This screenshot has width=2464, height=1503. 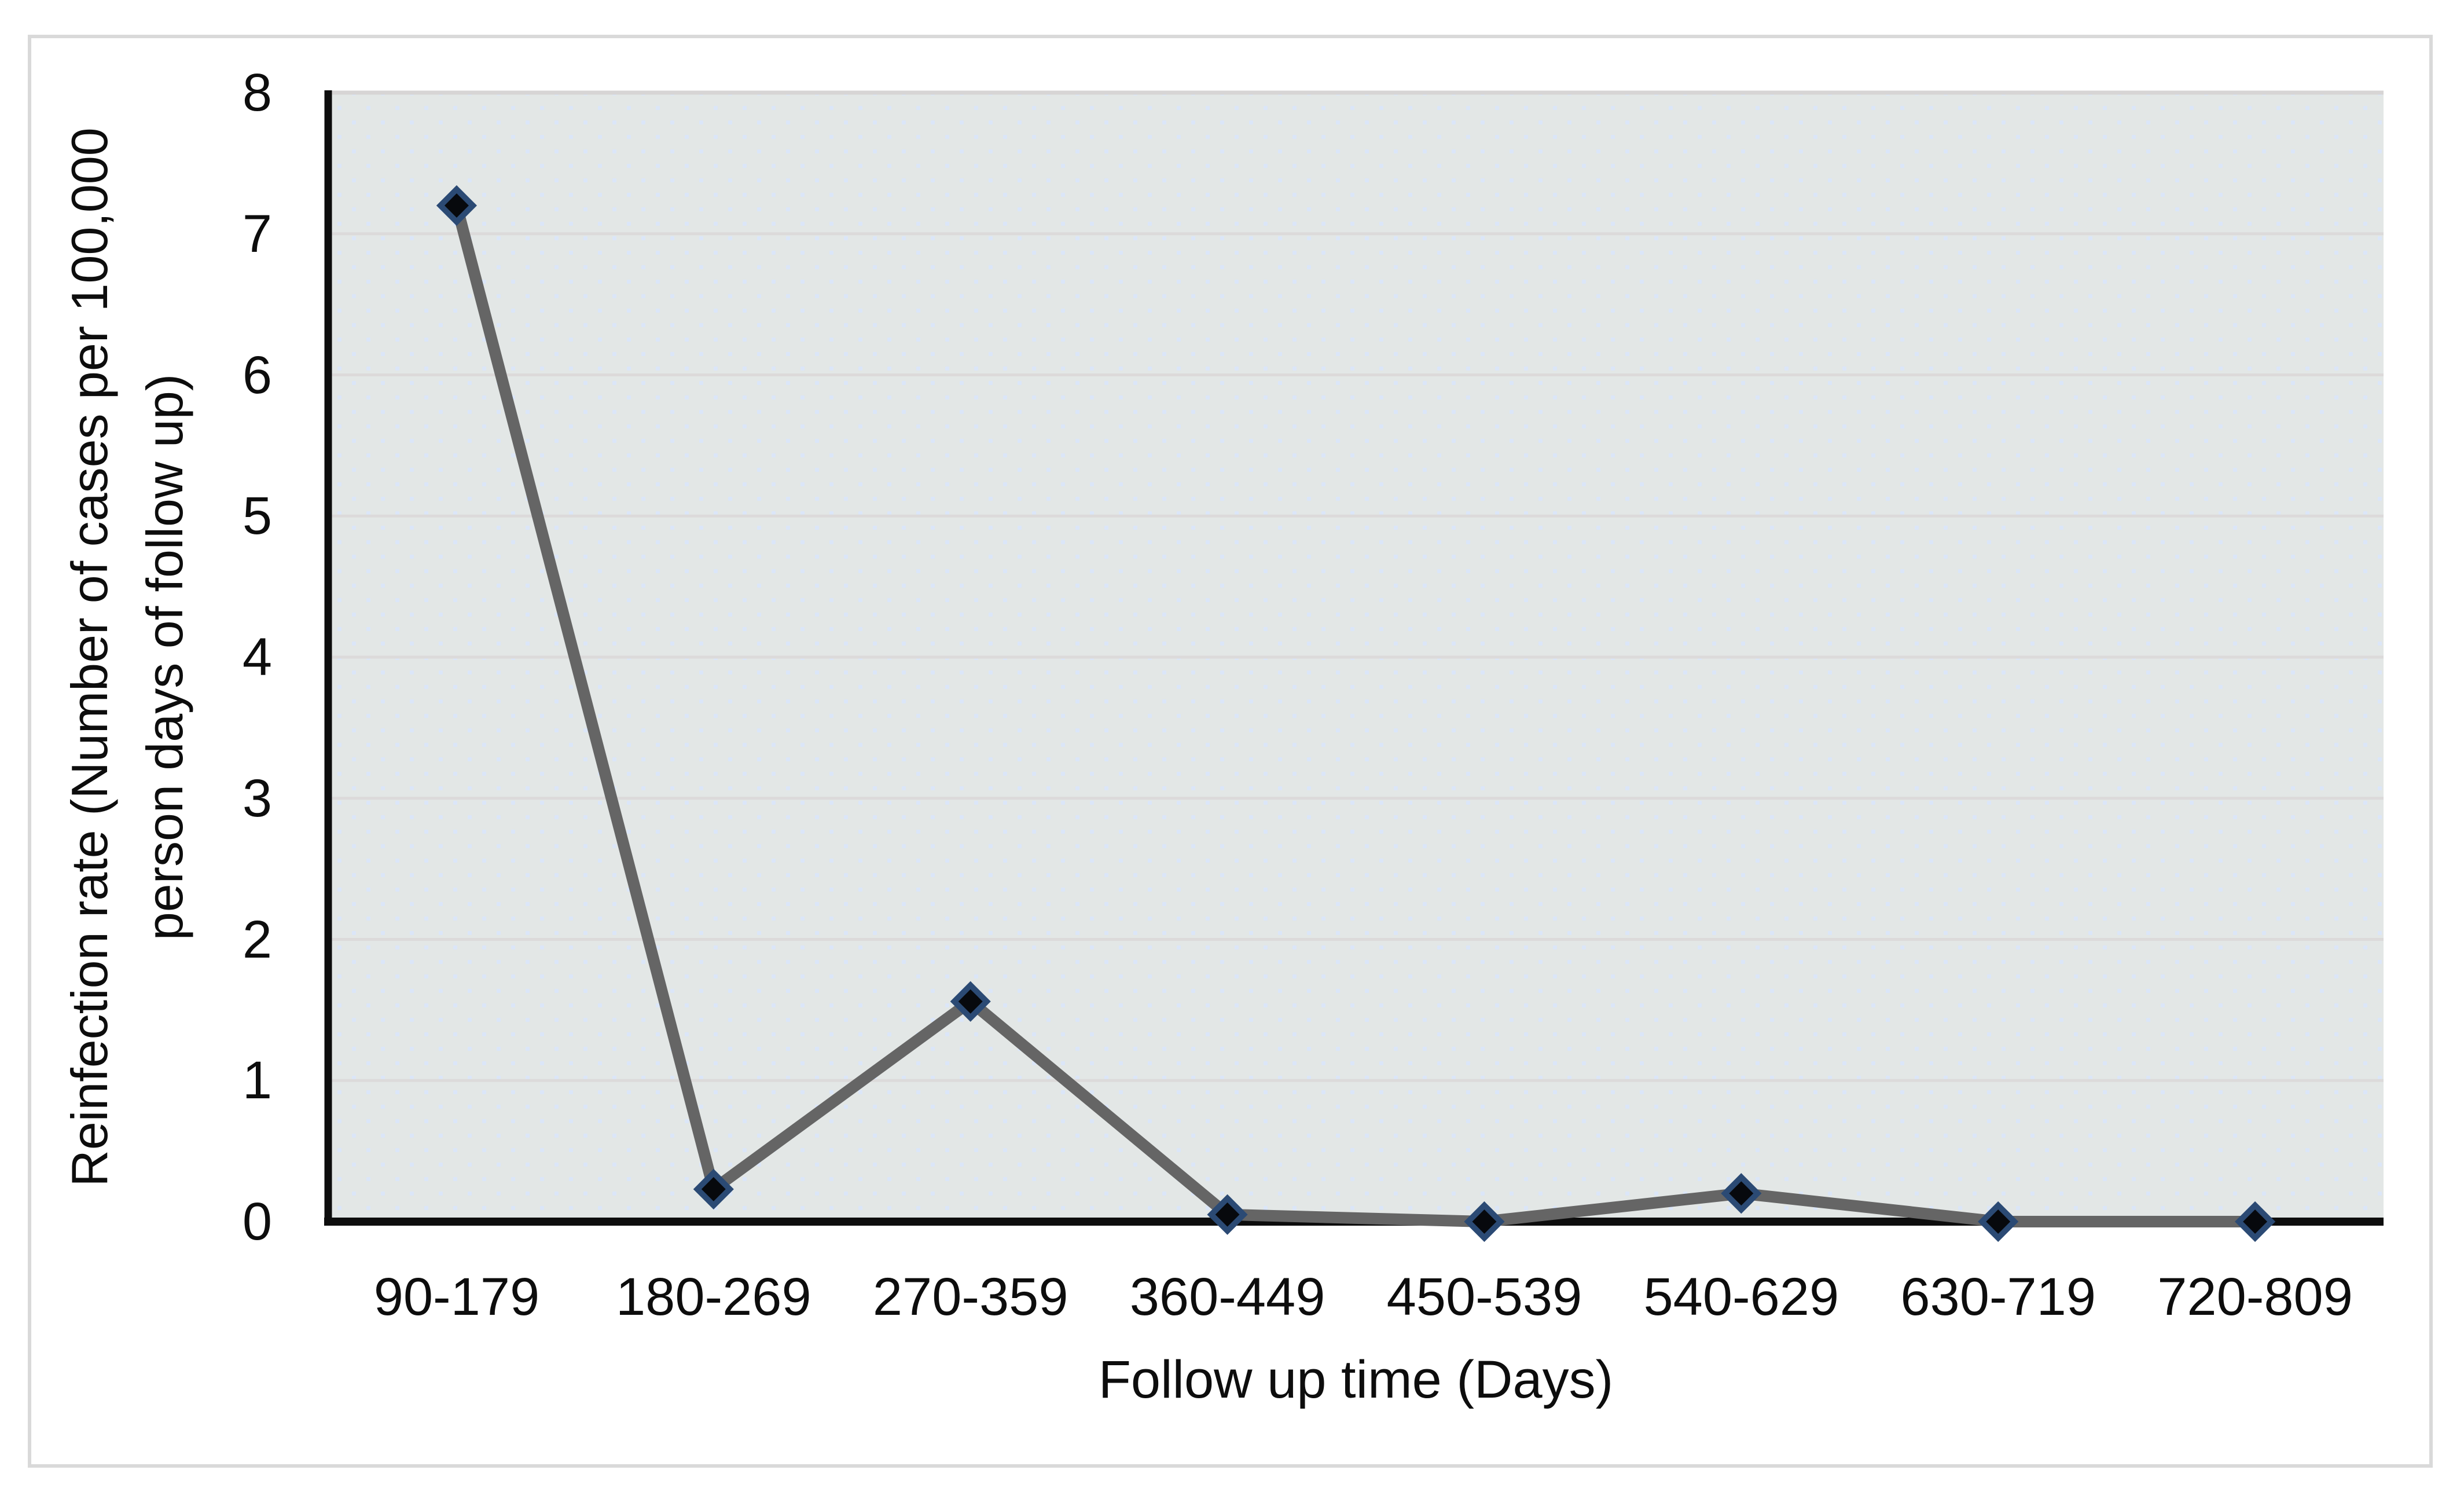 I want to click on x-tick-label: 720-809, so click(x=2255, y=1296).